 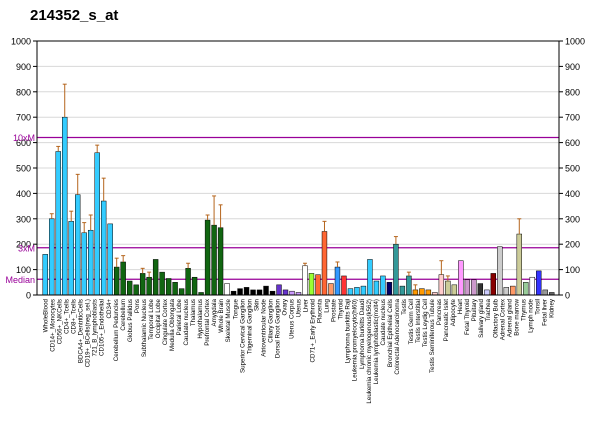 I want to click on x-tick-label: Caudate nucleus, so click(x=383, y=322).